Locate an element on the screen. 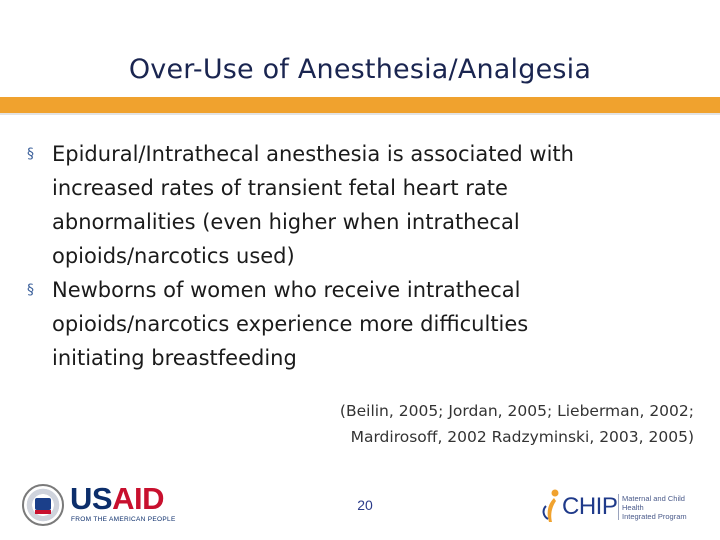 Image resolution: width=720 pixels, height=540 pixels. bullet-line: opioids/narcotics used) is located at coordinates (173, 256).